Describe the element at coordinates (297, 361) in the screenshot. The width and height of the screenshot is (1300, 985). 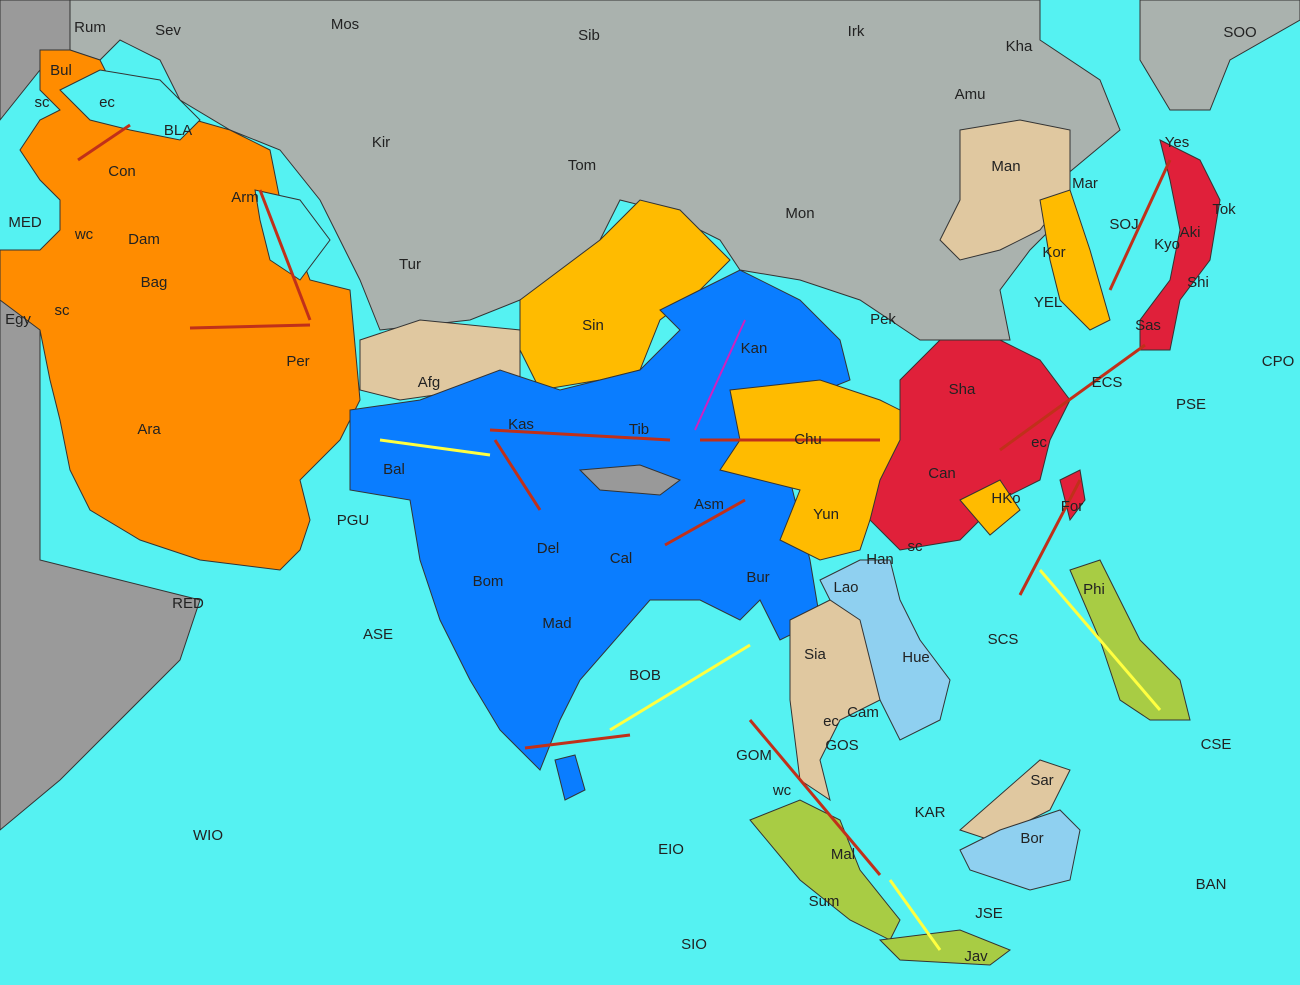
I see `region-label: Per` at that location.